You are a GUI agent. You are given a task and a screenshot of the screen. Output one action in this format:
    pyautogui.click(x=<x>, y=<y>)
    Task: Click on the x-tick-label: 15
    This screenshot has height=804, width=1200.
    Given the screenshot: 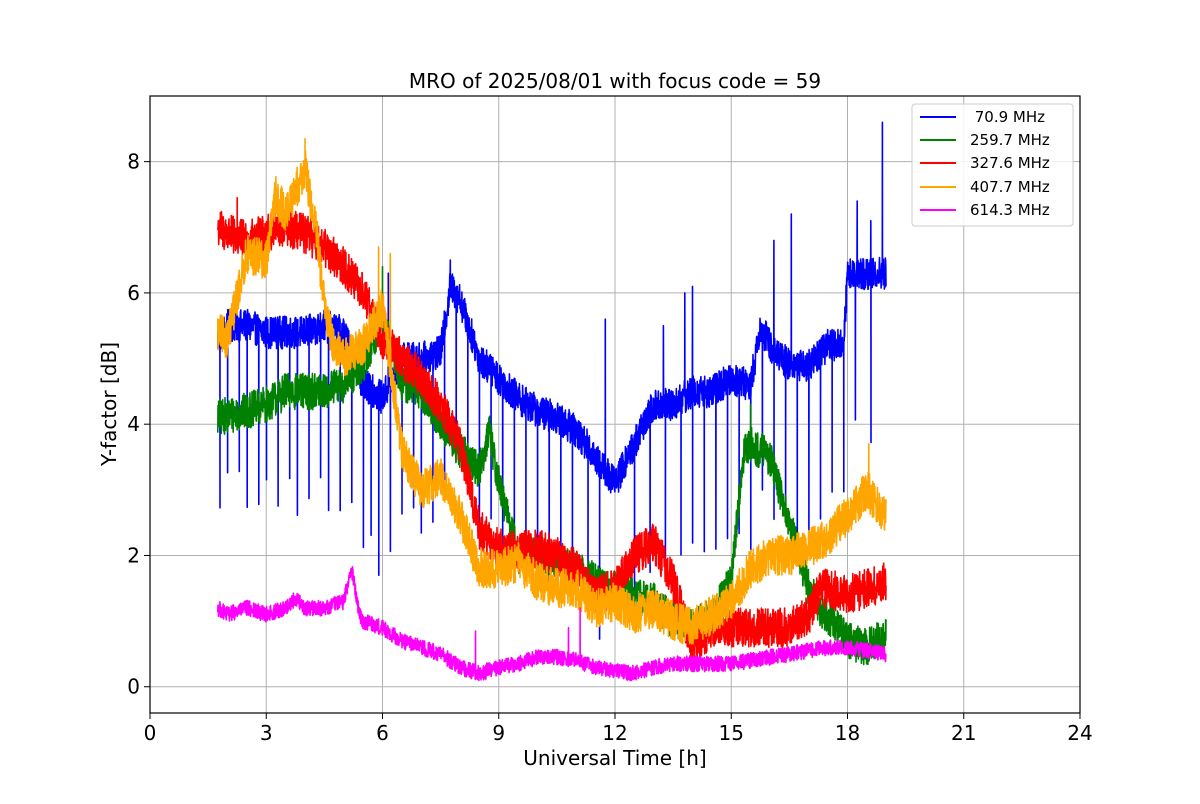 What is the action you would take?
    pyautogui.click(x=731, y=733)
    